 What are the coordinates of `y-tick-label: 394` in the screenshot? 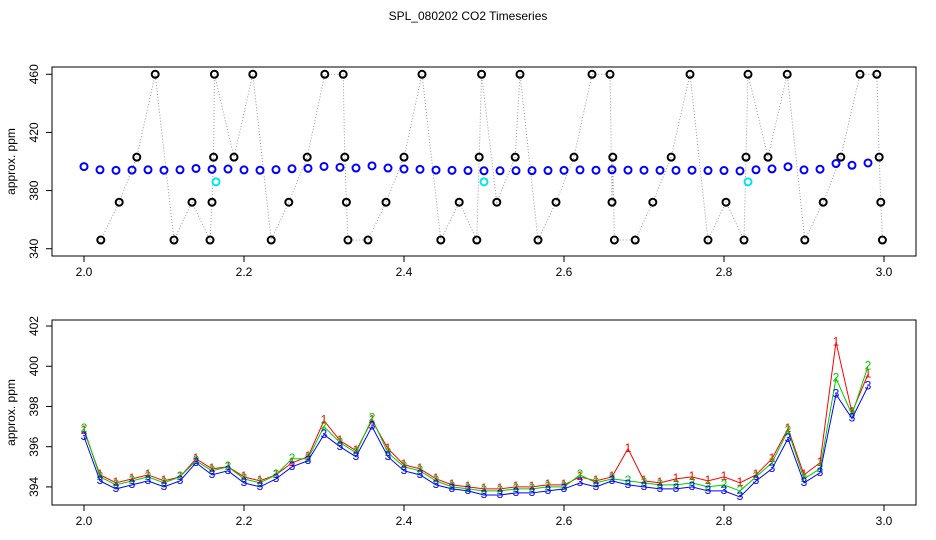 It's located at (34, 487).